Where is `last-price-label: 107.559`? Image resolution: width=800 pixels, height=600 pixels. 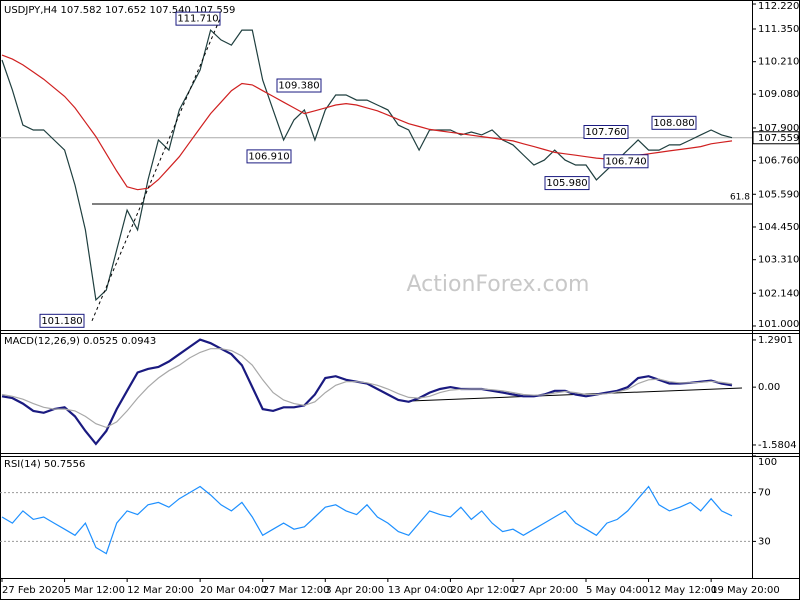
last-price-label: 107.559 is located at coordinates (778, 138).